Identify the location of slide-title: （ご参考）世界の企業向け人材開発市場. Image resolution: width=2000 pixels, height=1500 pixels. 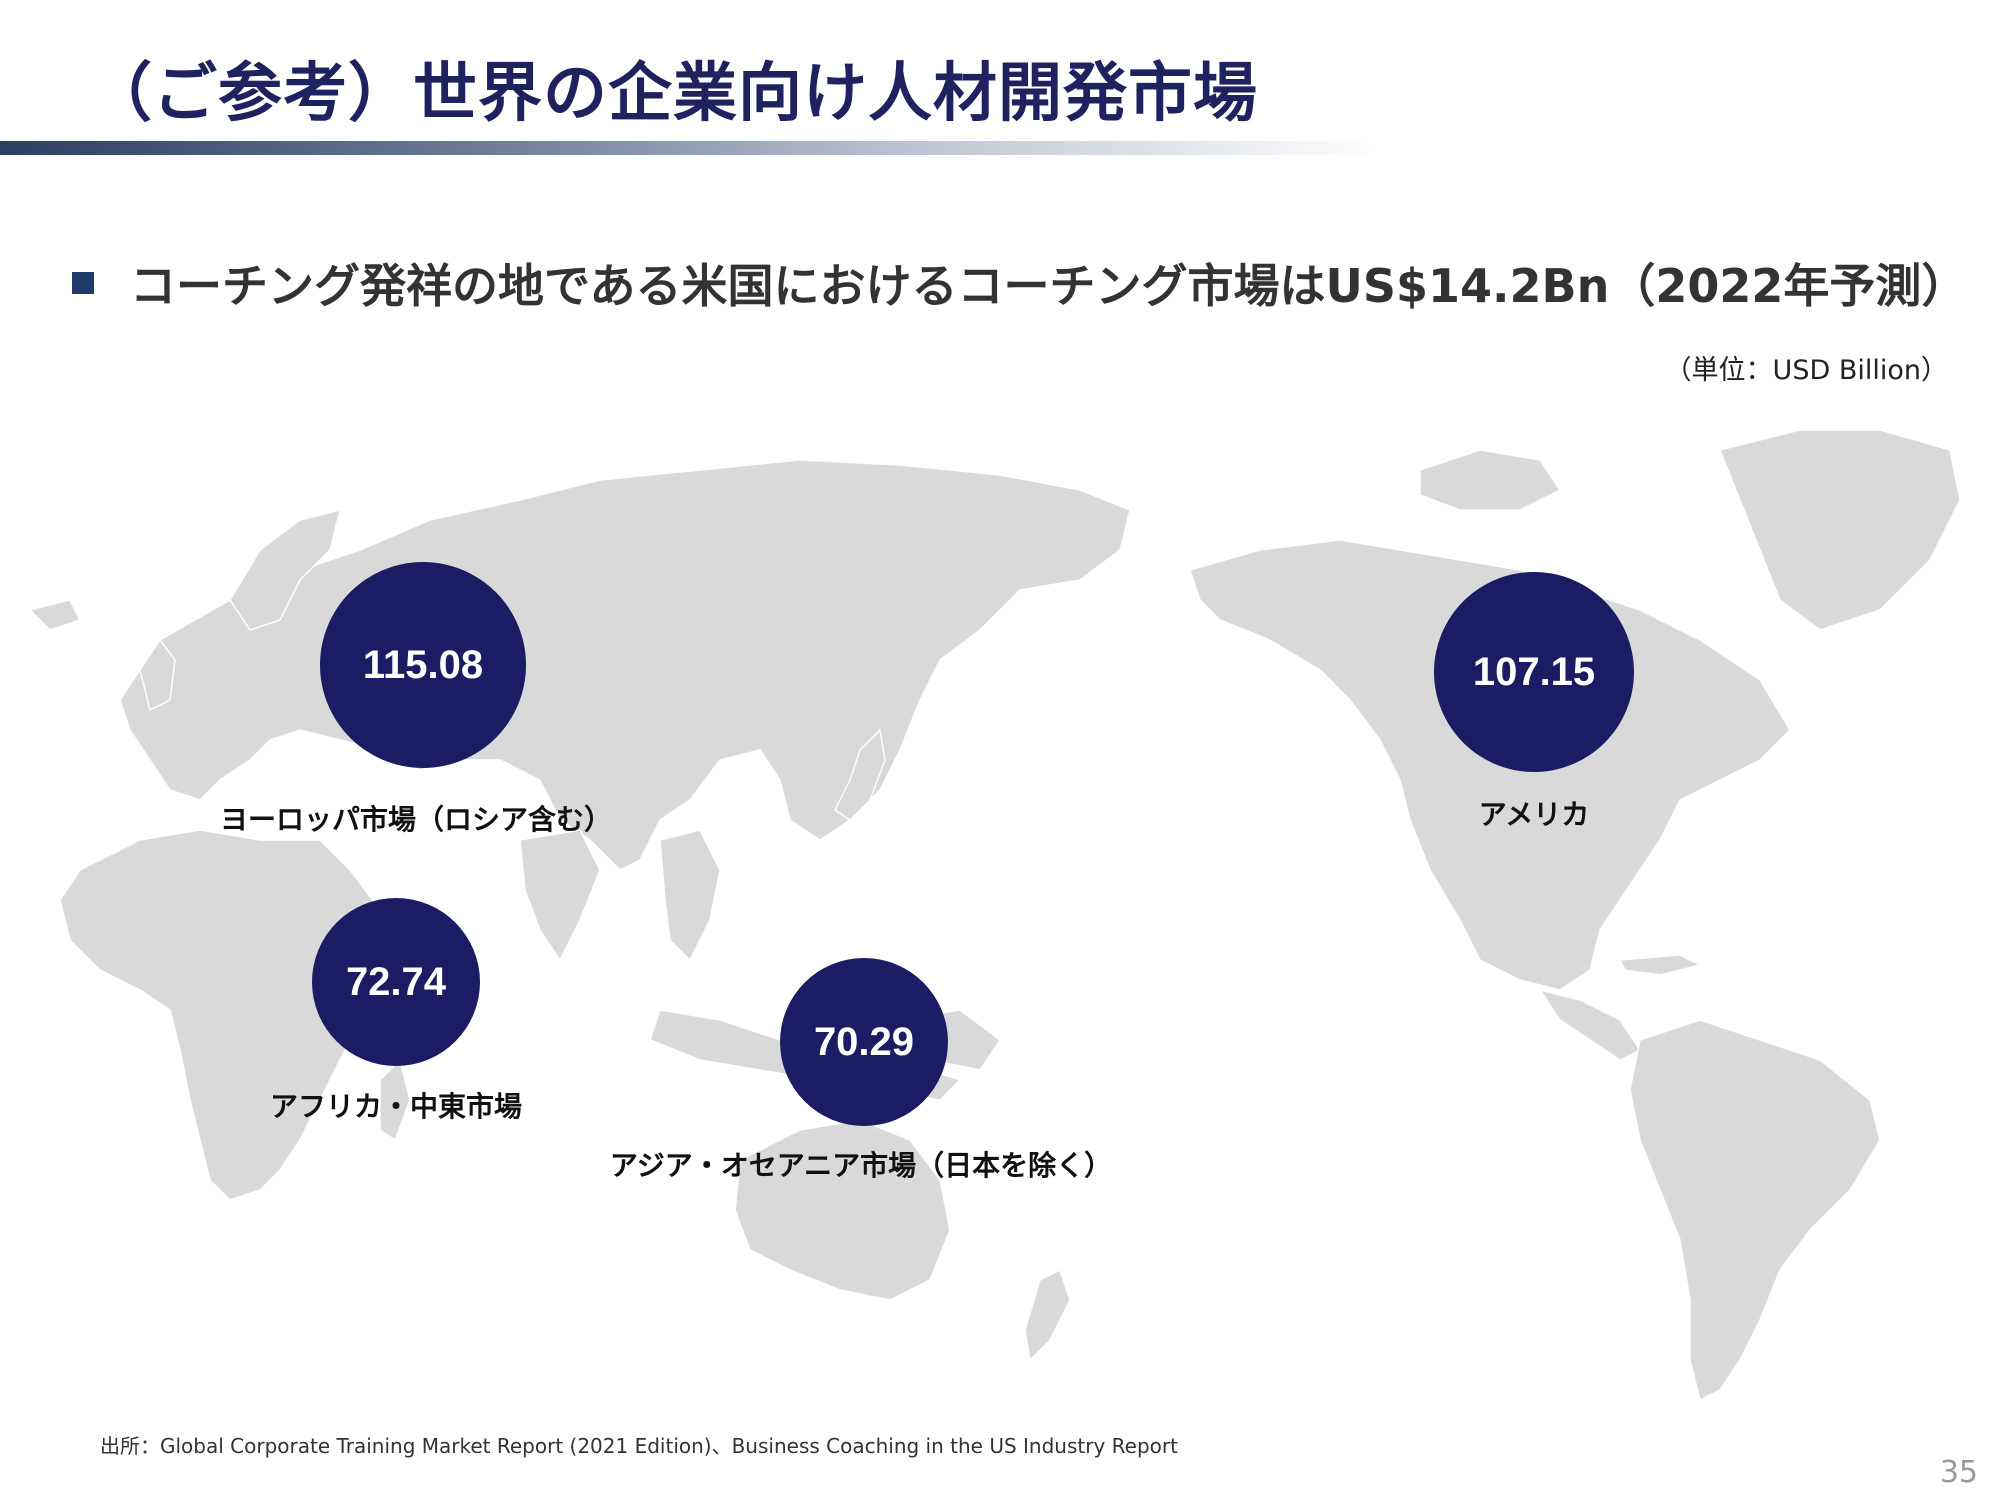
(673, 94).